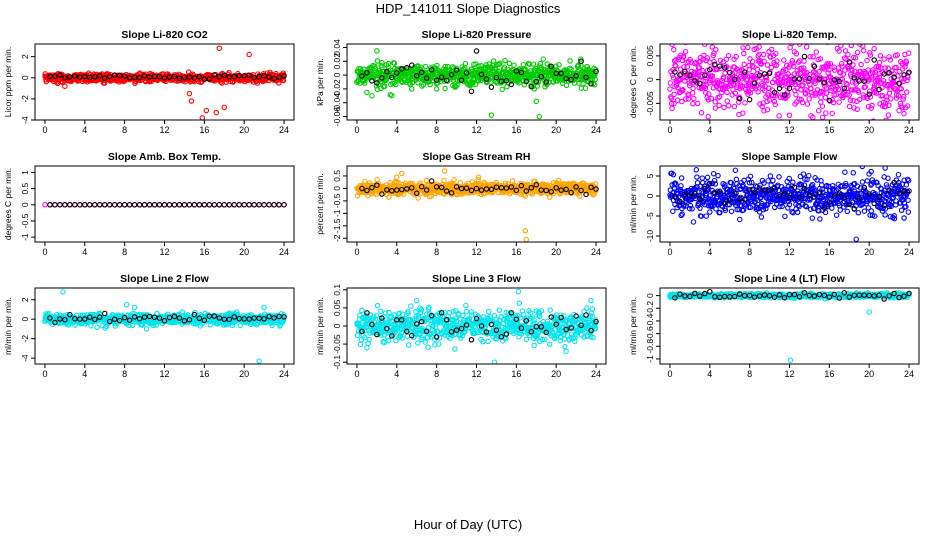  Describe the element at coordinates (244, 130) in the screenshot. I see `chart-1-xtick-label: 20` at that location.